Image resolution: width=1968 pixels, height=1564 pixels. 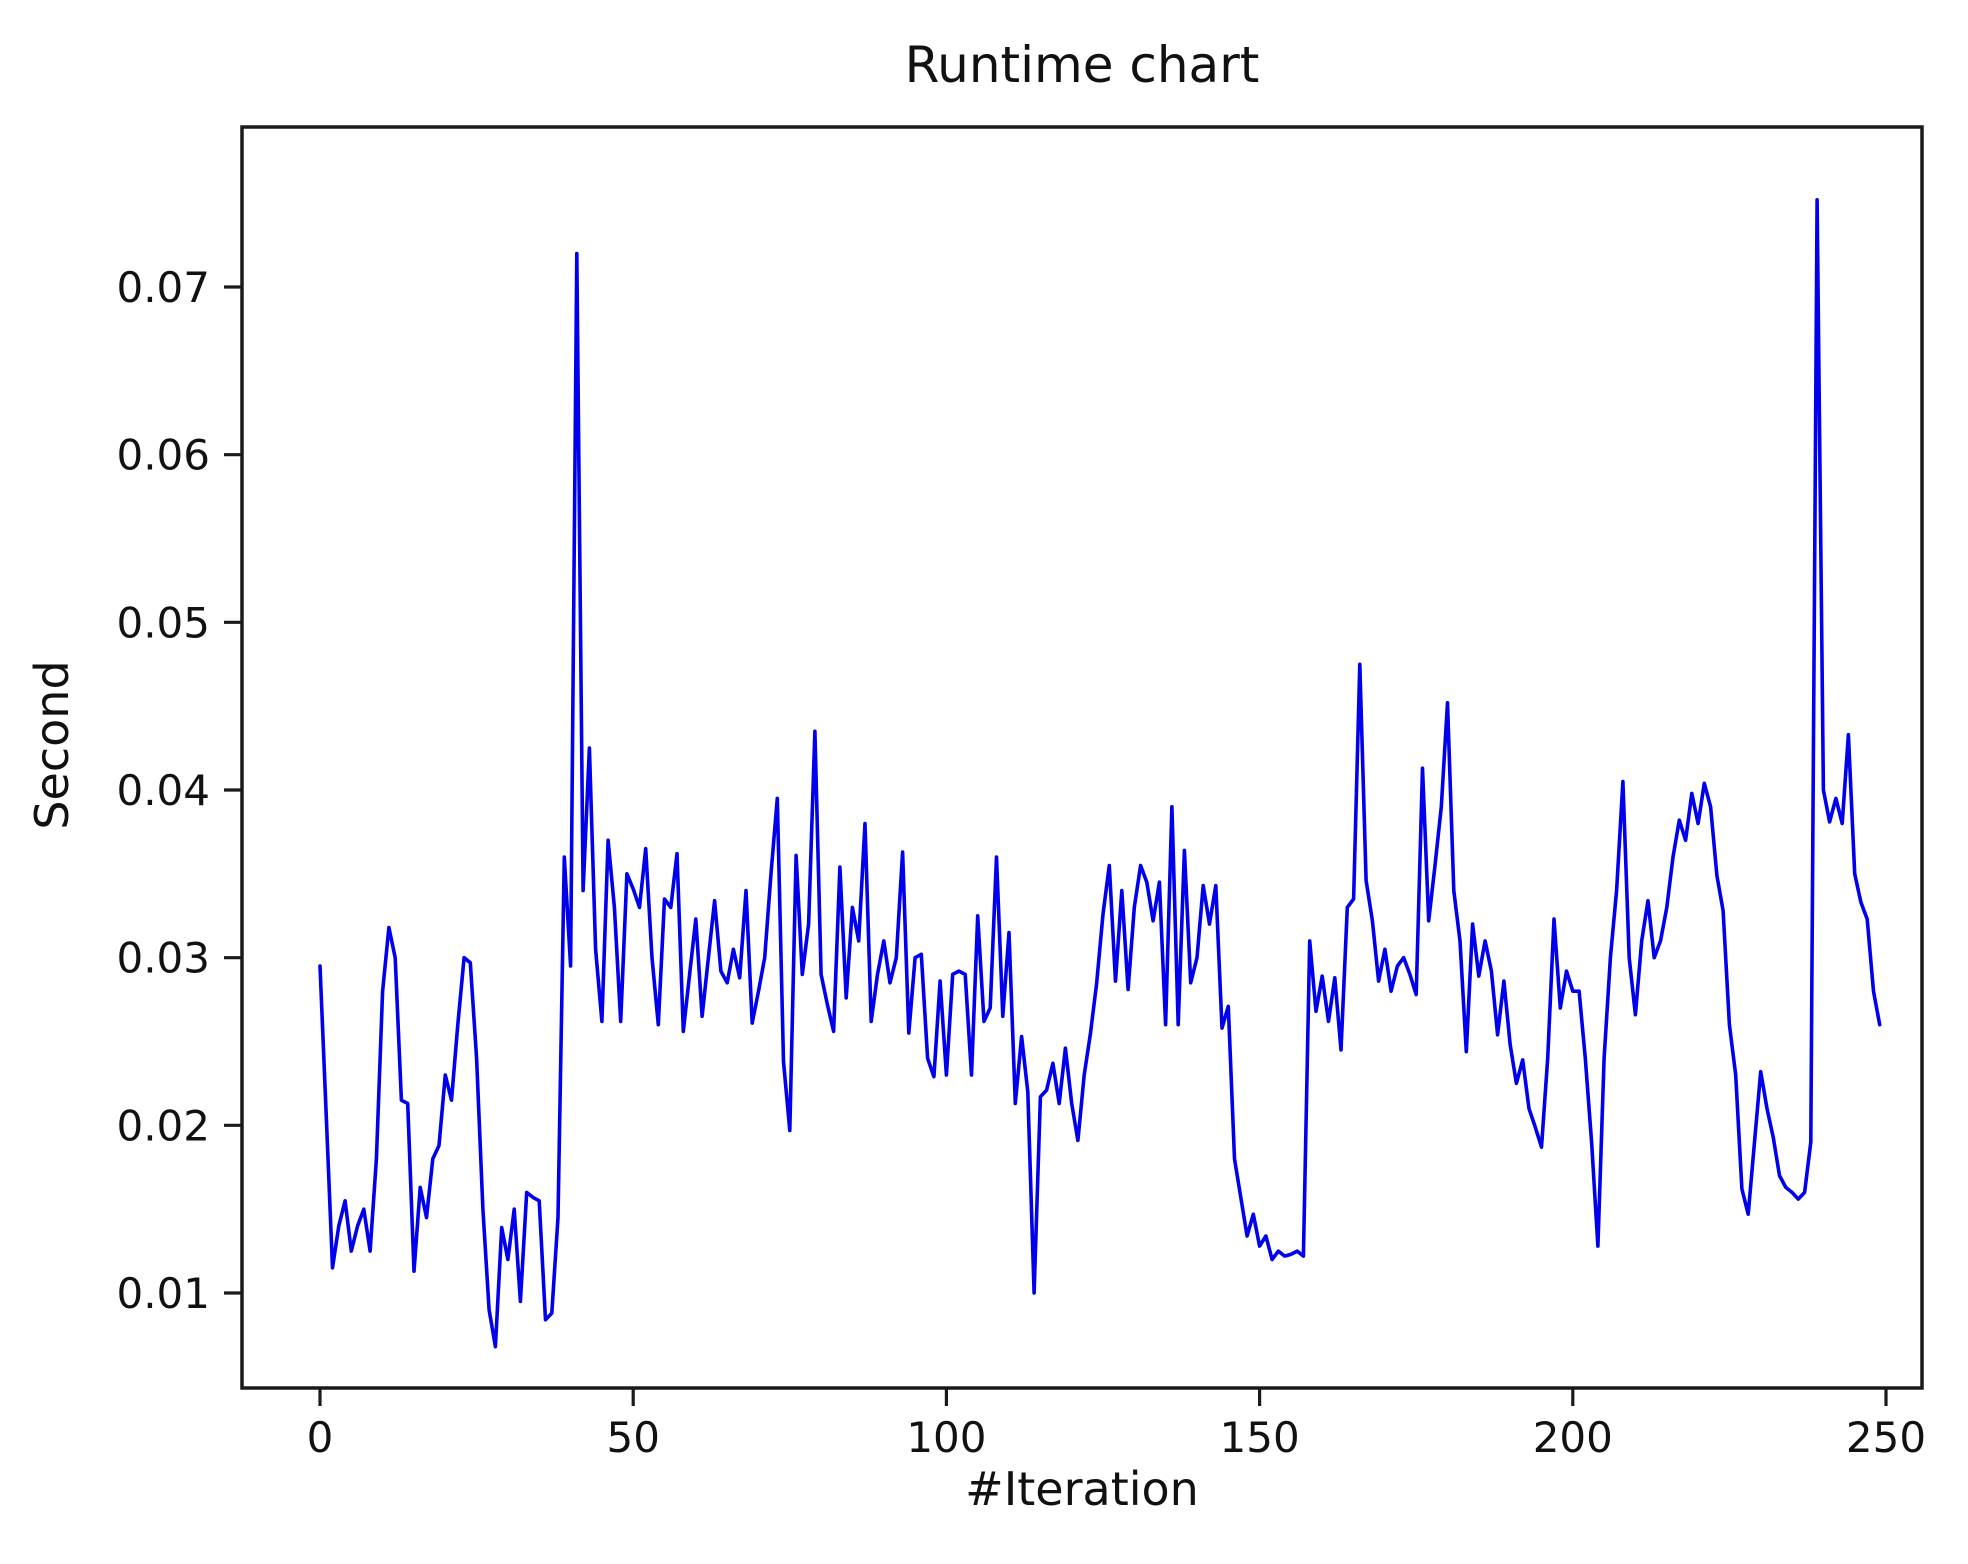 I want to click on y-tick-label: 0.06, so click(x=163, y=455).